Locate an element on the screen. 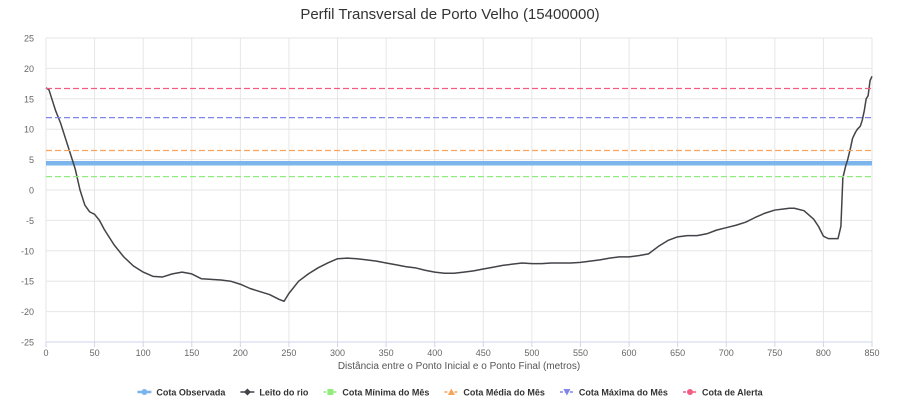 This screenshot has height=411, width=900. x-tick-label: 200 is located at coordinates (240, 353).